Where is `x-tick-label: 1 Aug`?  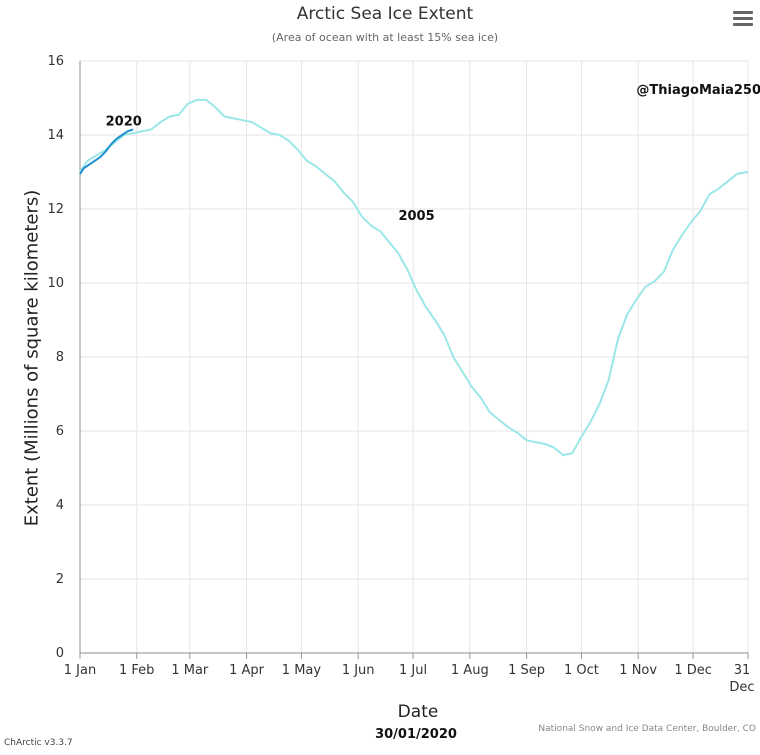
x-tick-label: 1 Aug is located at coordinates (470, 670).